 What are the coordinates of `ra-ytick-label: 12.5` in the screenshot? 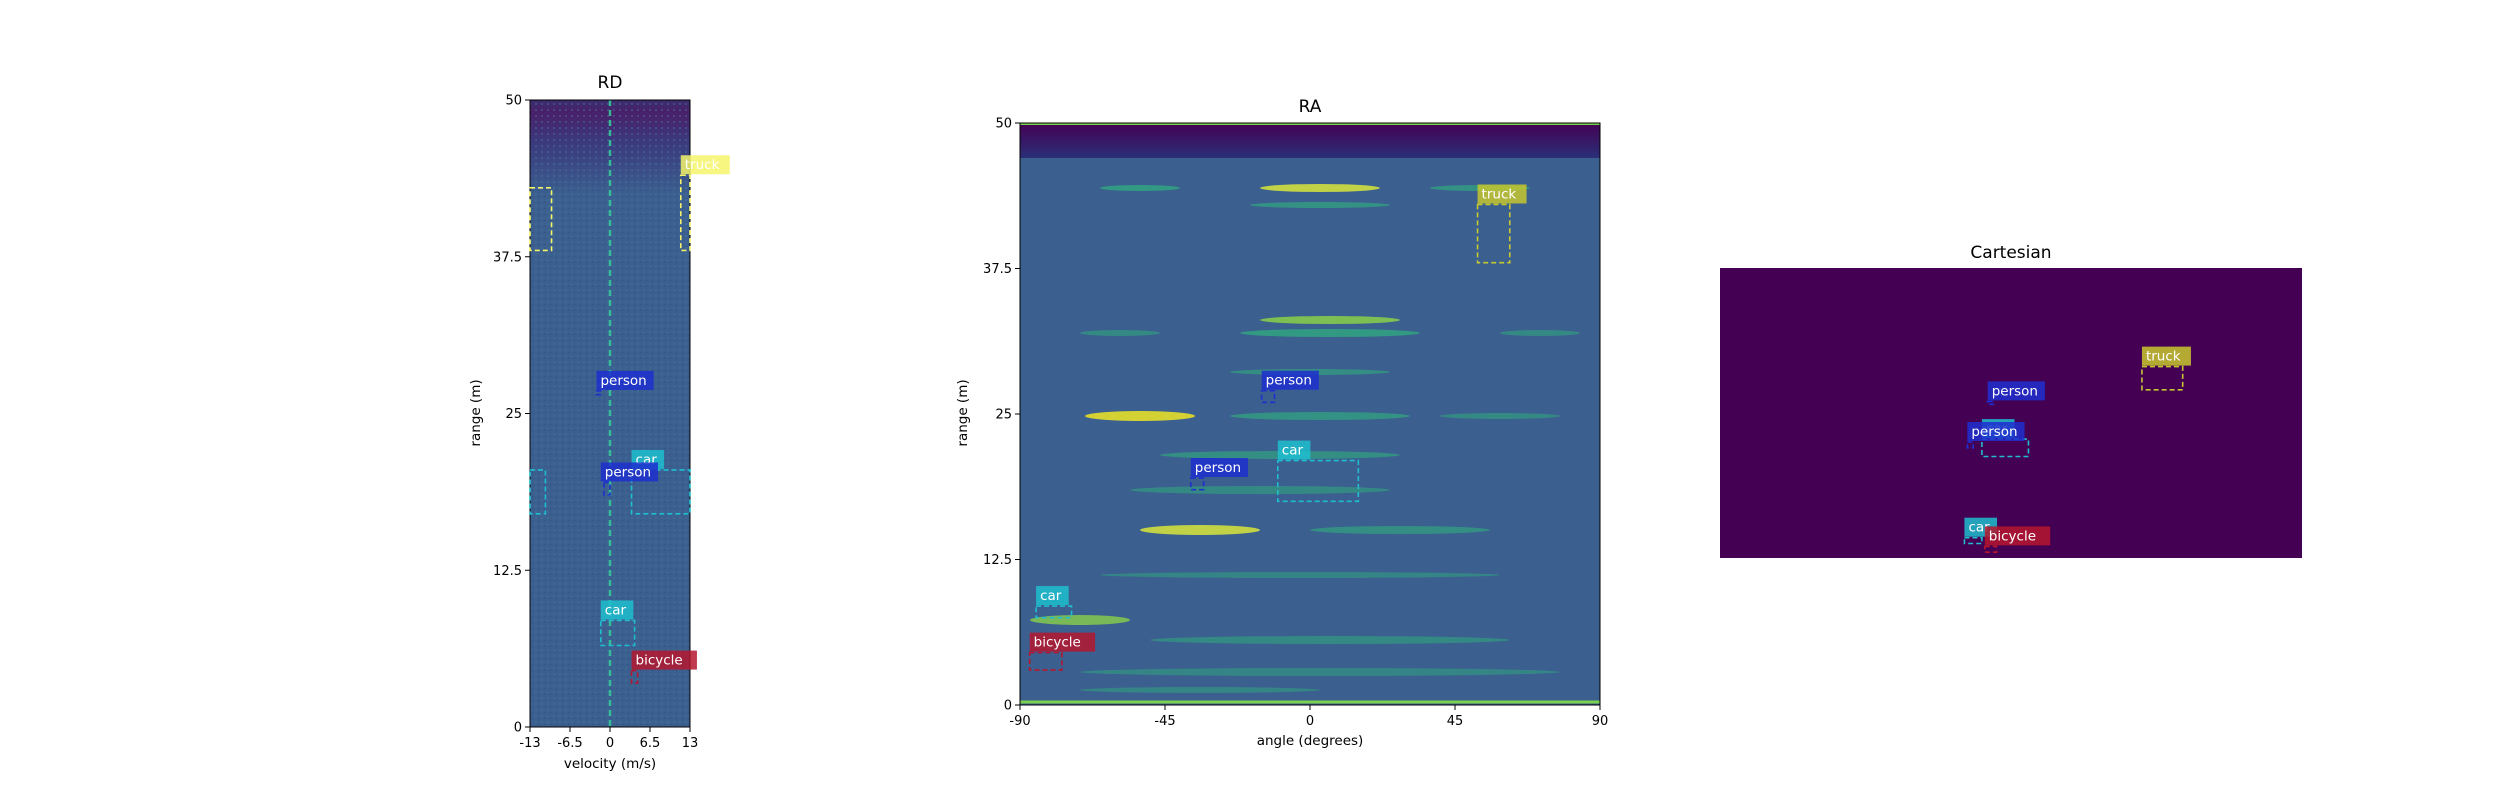 It's located at (997, 560).